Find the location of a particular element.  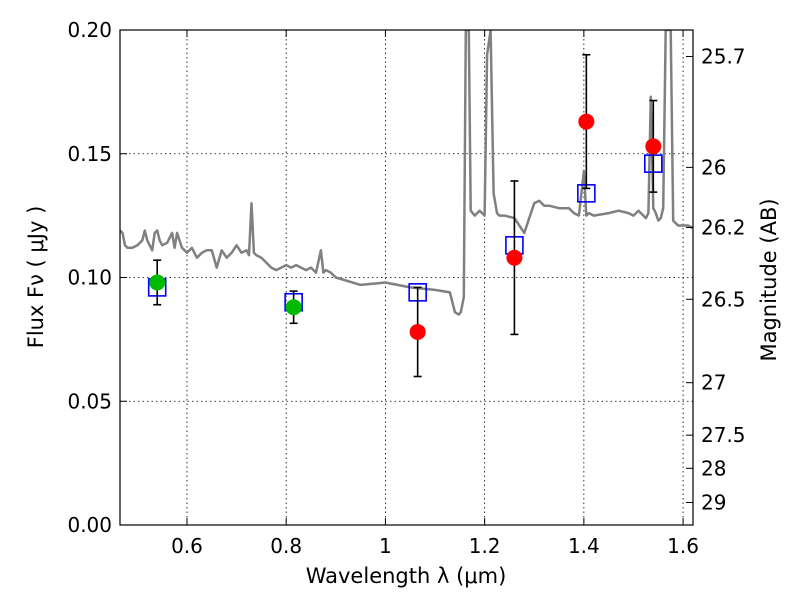

x-tick-label: 1 is located at coordinates (385, 546).